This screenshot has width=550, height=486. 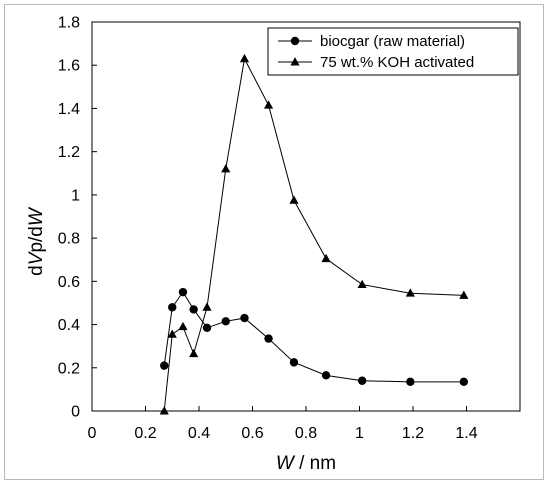 What do you see at coordinates (69, 325) in the screenshot?
I see `y-tick-label: 0.4` at bounding box center [69, 325].